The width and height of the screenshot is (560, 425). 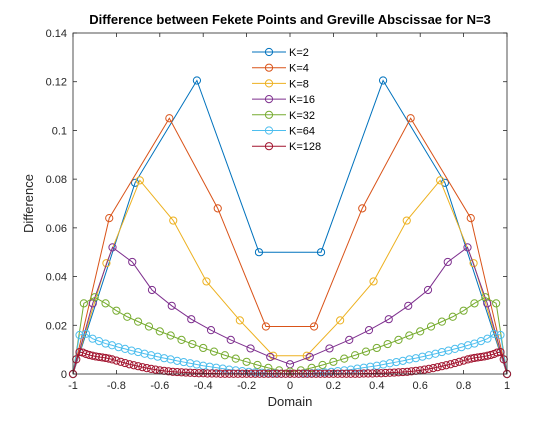 What do you see at coordinates (56, 278) in the screenshot?
I see `y-tick-label: 0.04` at bounding box center [56, 278].